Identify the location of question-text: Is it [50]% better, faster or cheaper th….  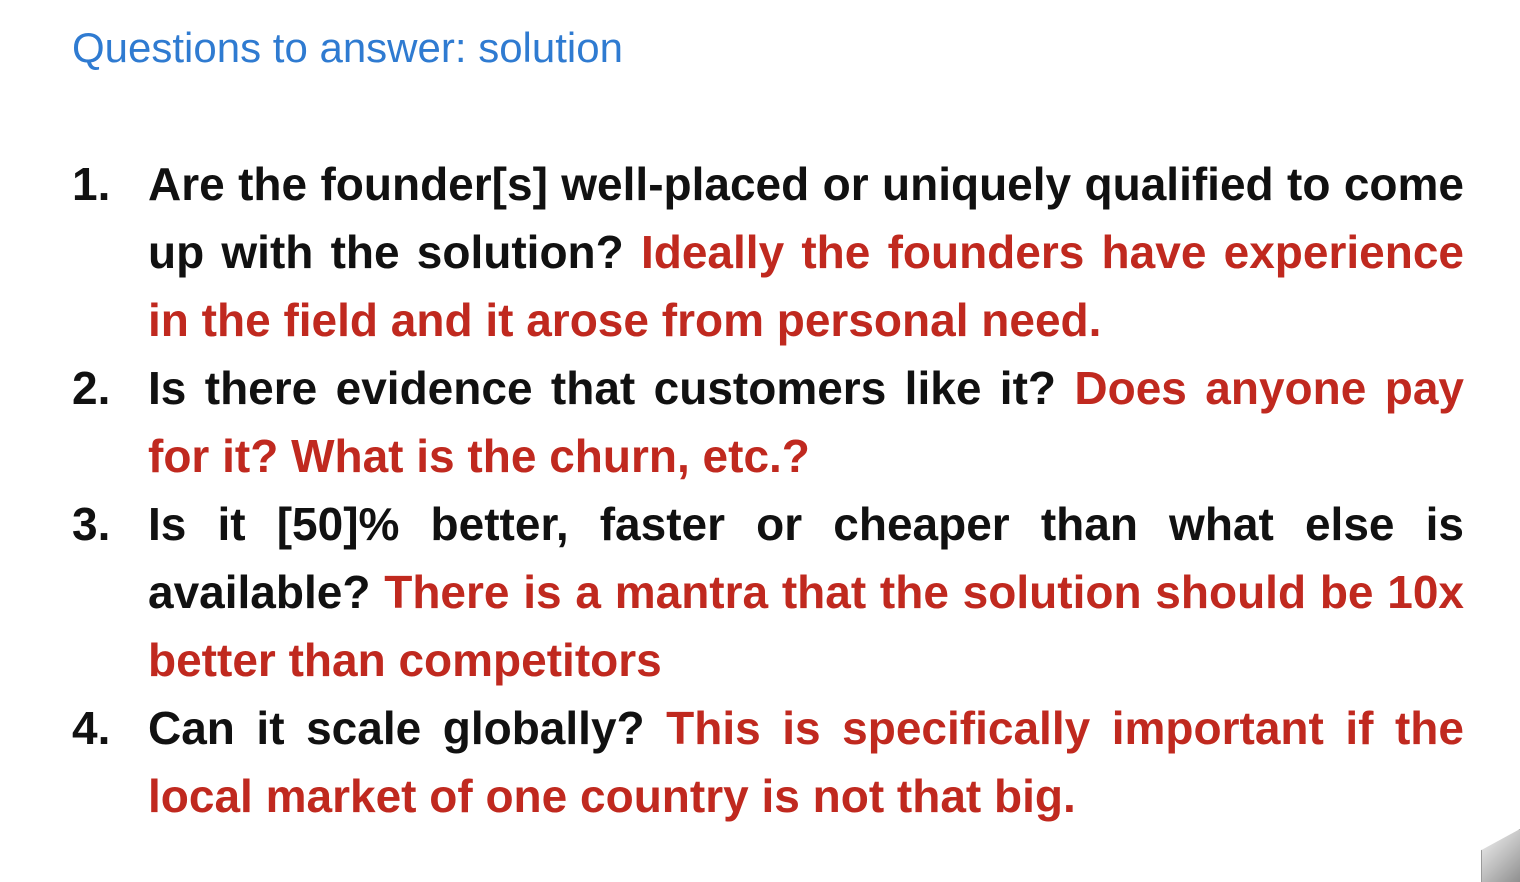
(806, 558).